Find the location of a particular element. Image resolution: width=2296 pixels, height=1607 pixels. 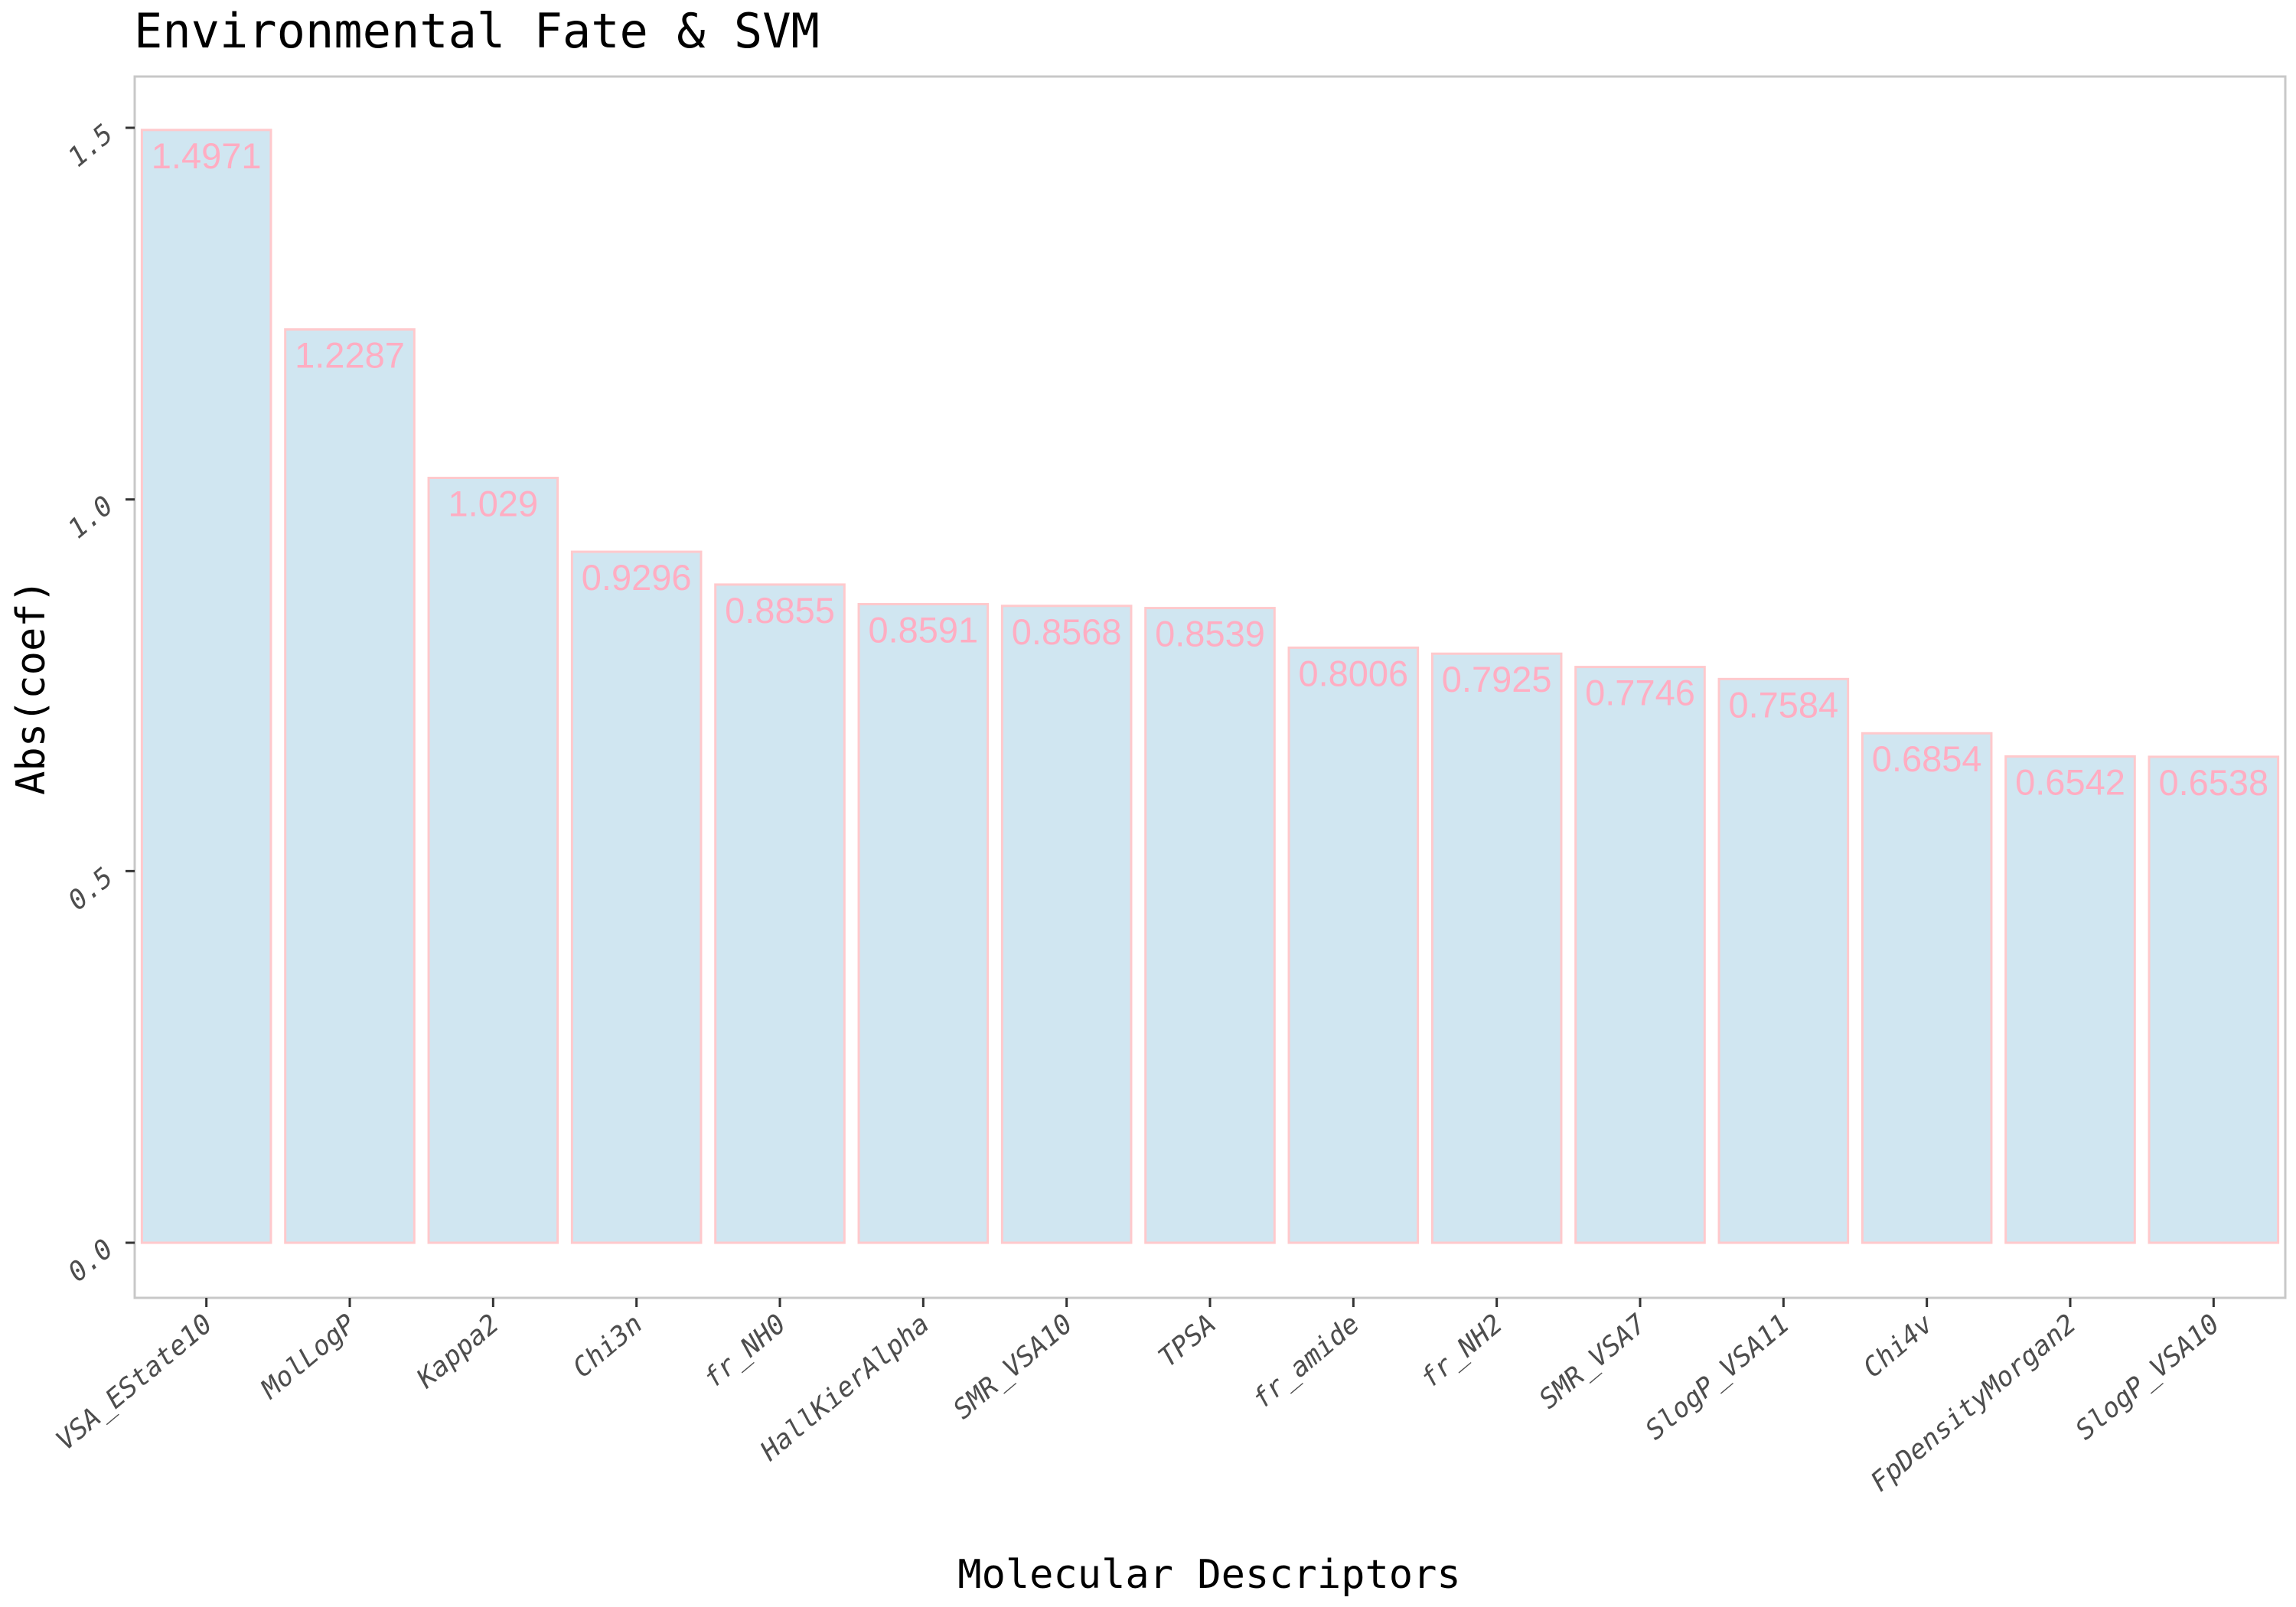

data-label: 0.8006 is located at coordinates (1353, 673).